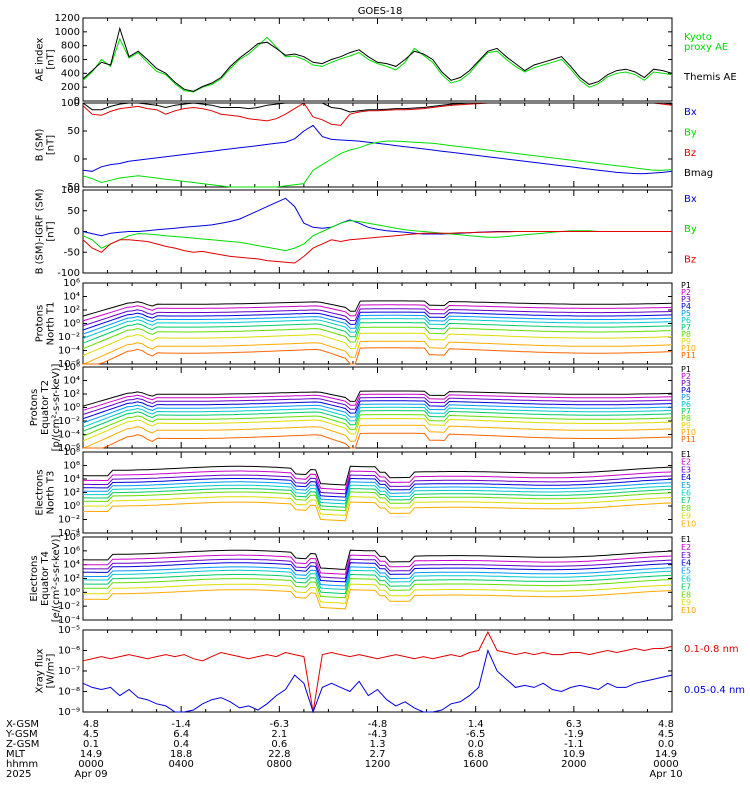 This screenshot has width=750, height=800. Describe the element at coordinates (378, 564) in the screenshot. I see `channel-line-e2` at that location.